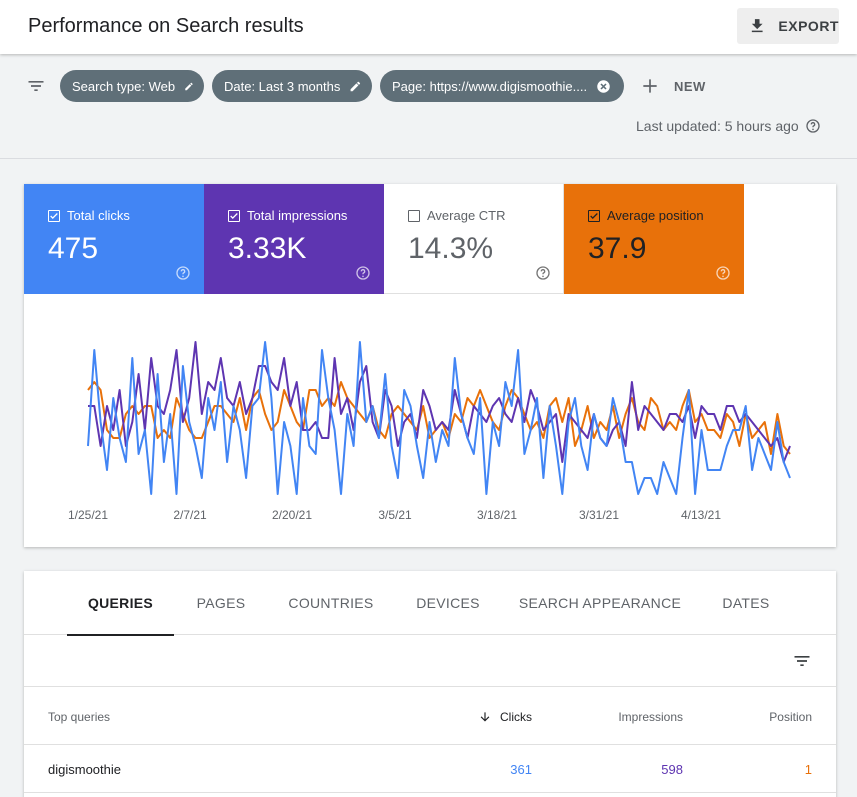 This screenshot has width=857, height=797. What do you see at coordinates (654, 239) in the screenshot?
I see `metric-average-position: Average position 37.9` at bounding box center [654, 239].